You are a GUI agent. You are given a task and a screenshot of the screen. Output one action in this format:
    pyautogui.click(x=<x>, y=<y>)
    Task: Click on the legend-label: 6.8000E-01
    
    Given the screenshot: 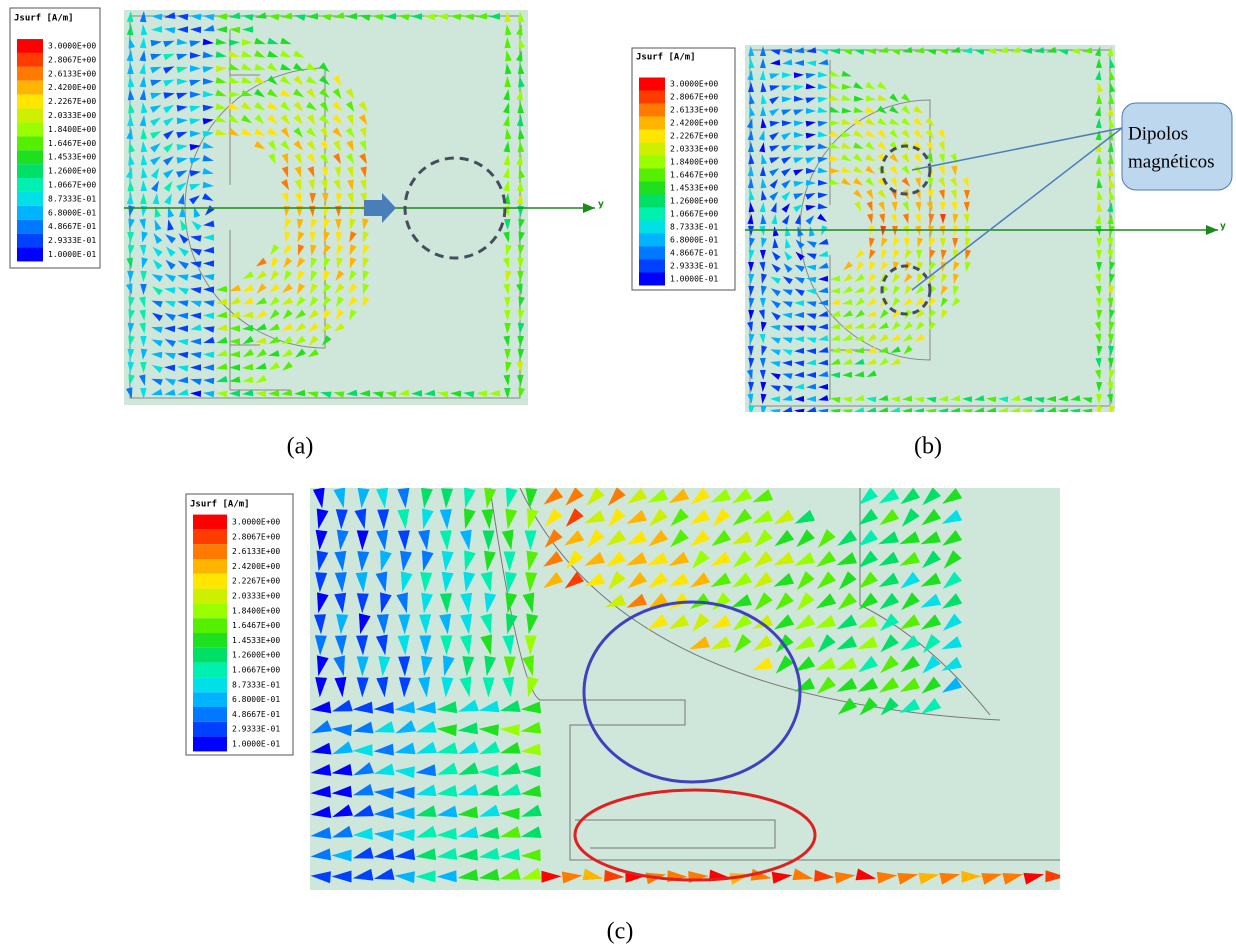 What is the action you would take?
    pyautogui.click(x=72, y=212)
    